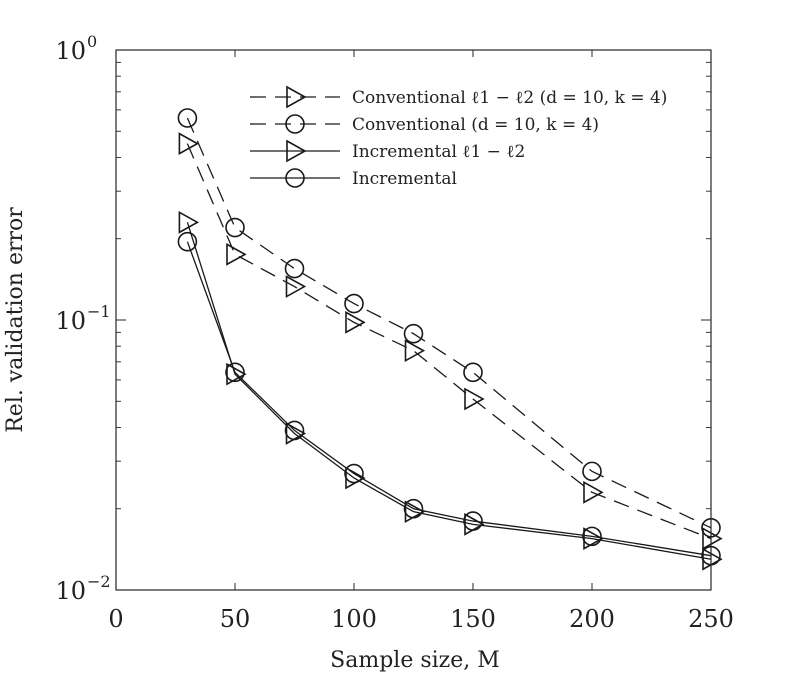  What do you see at coordinates (99, 311) in the screenshot?
I see `y-tick-label-exponent: −1` at bounding box center [99, 311].